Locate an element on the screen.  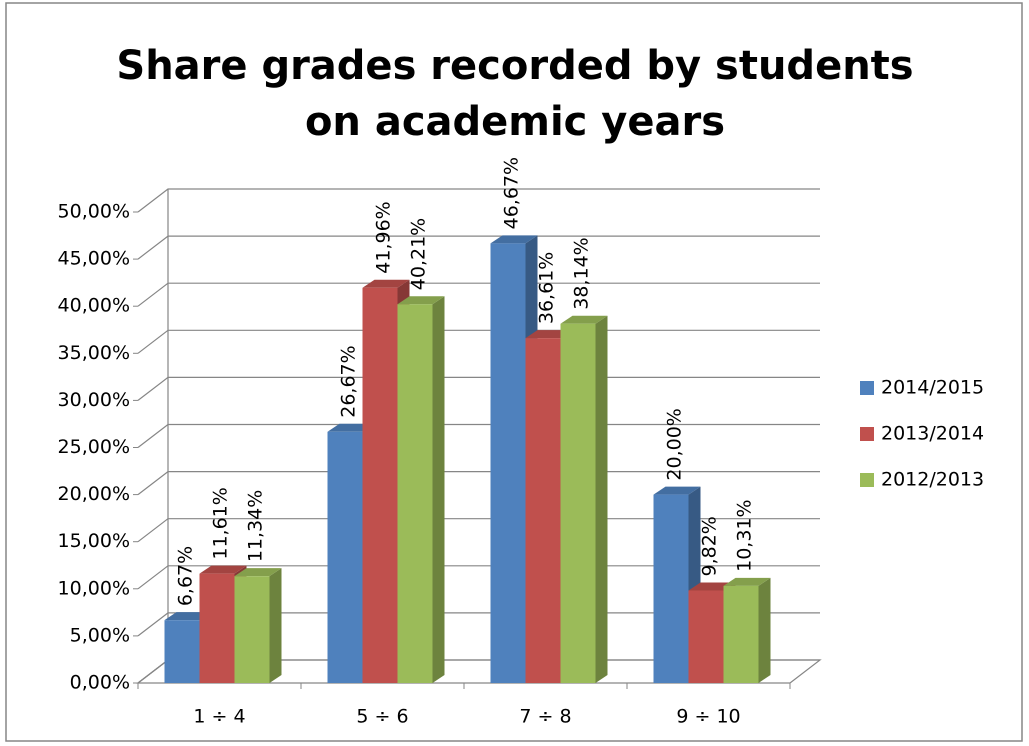
value-label: 20,00% is located at coordinates (675, 444).